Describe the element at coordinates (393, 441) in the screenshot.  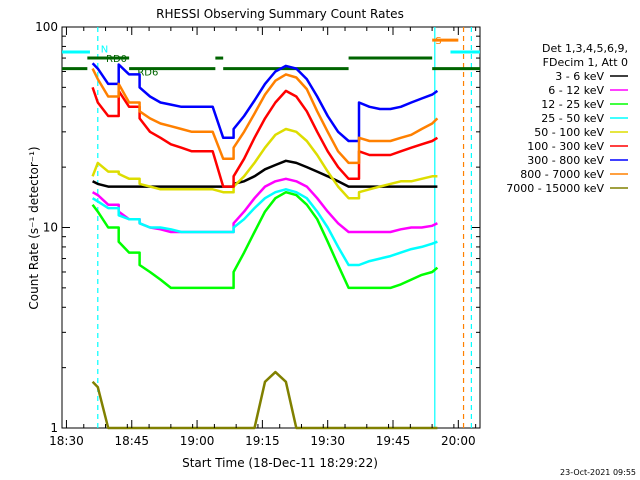
I see `x-tick-label: 19:45` at that location.